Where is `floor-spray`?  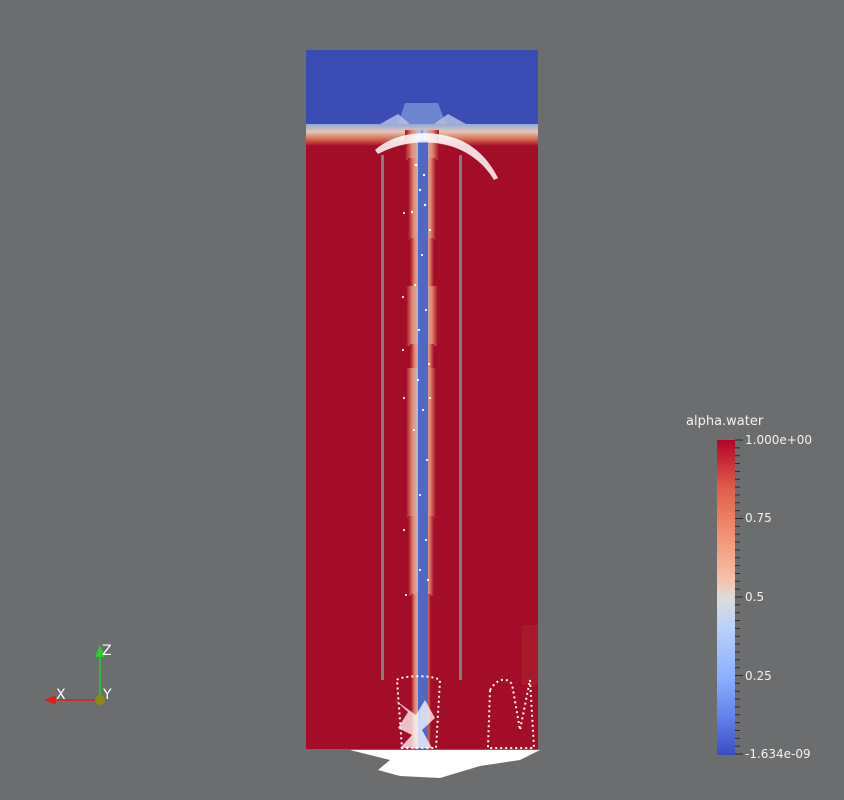 floor-spray is located at coordinates (445, 764).